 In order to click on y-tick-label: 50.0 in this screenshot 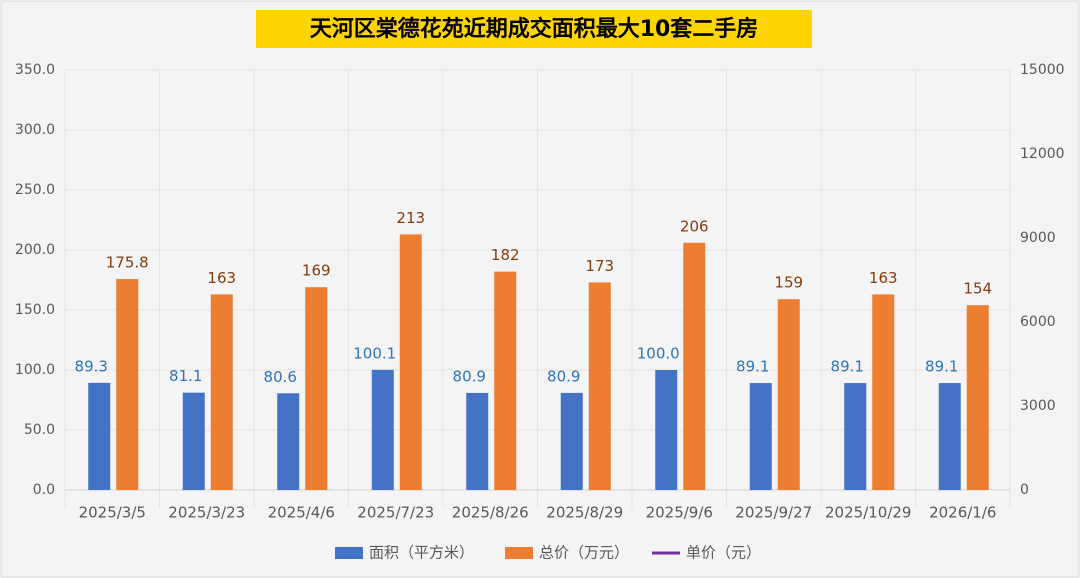, I will do `click(39, 430)`.